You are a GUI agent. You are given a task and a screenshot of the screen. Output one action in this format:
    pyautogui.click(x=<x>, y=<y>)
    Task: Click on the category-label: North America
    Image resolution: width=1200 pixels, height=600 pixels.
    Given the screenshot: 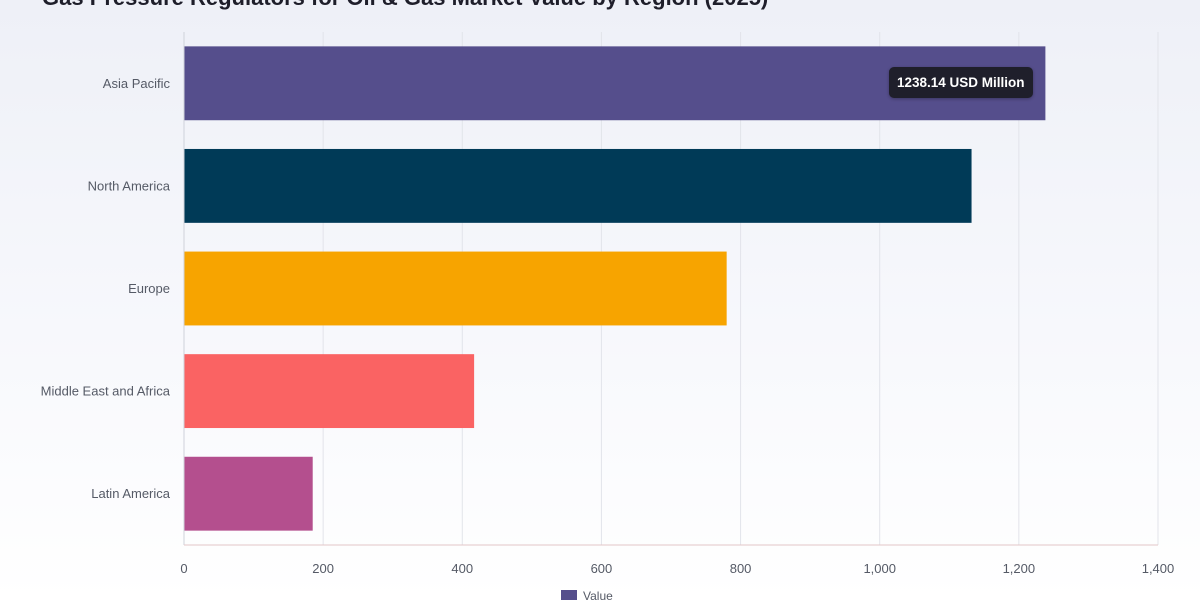 What is the action you would take?
    pyautogui.click(x=129, y=185)
    